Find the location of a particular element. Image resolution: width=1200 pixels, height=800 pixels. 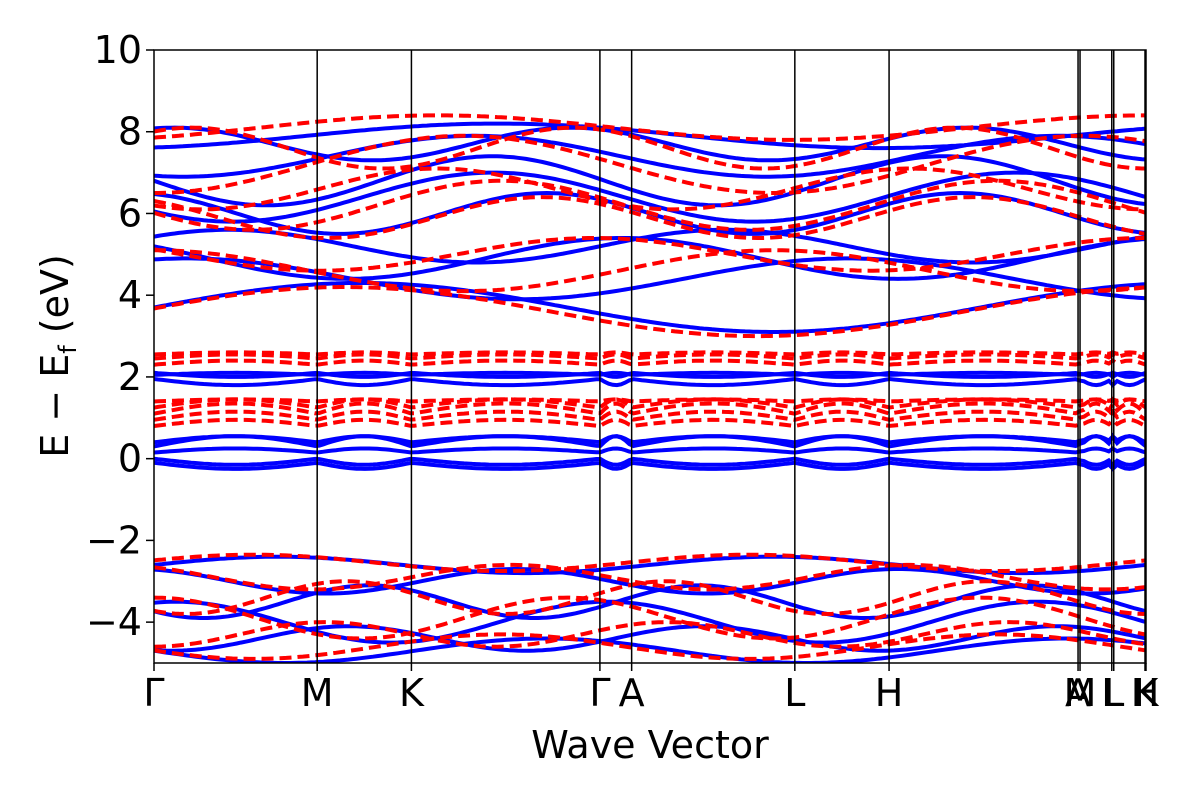

y-tick-label: 10 is located at coordinates (118, 50).